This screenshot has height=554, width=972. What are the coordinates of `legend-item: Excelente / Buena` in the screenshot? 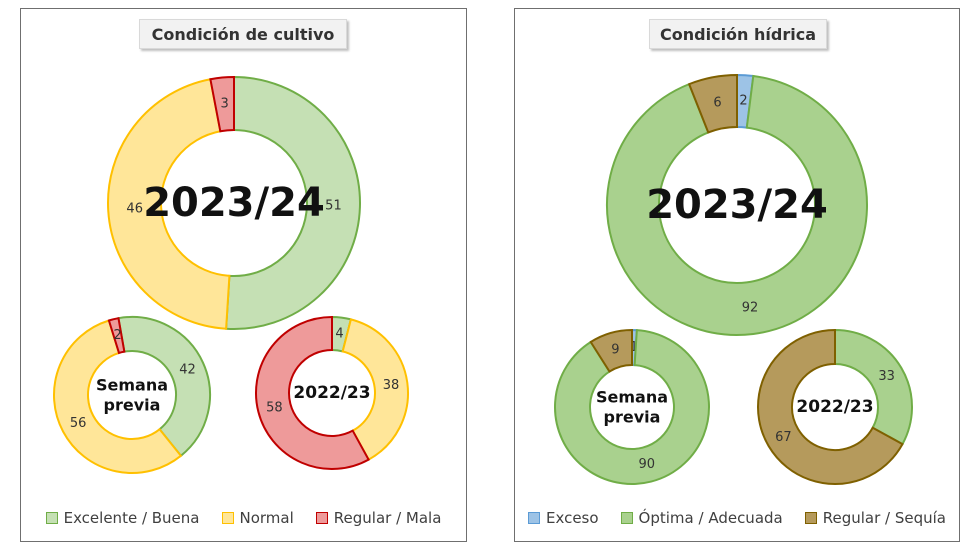 It's located at (122, 518).